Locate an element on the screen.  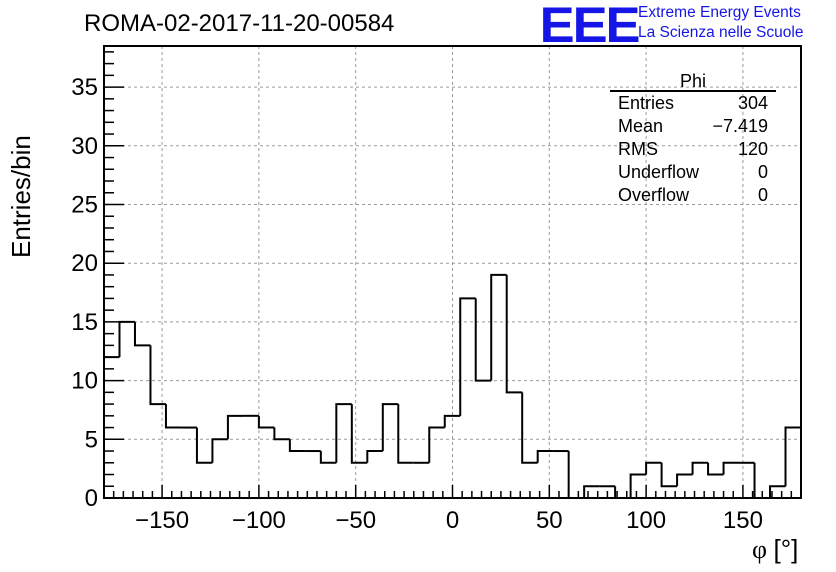
stats-name: Phi is located at coordinates (693, 80).